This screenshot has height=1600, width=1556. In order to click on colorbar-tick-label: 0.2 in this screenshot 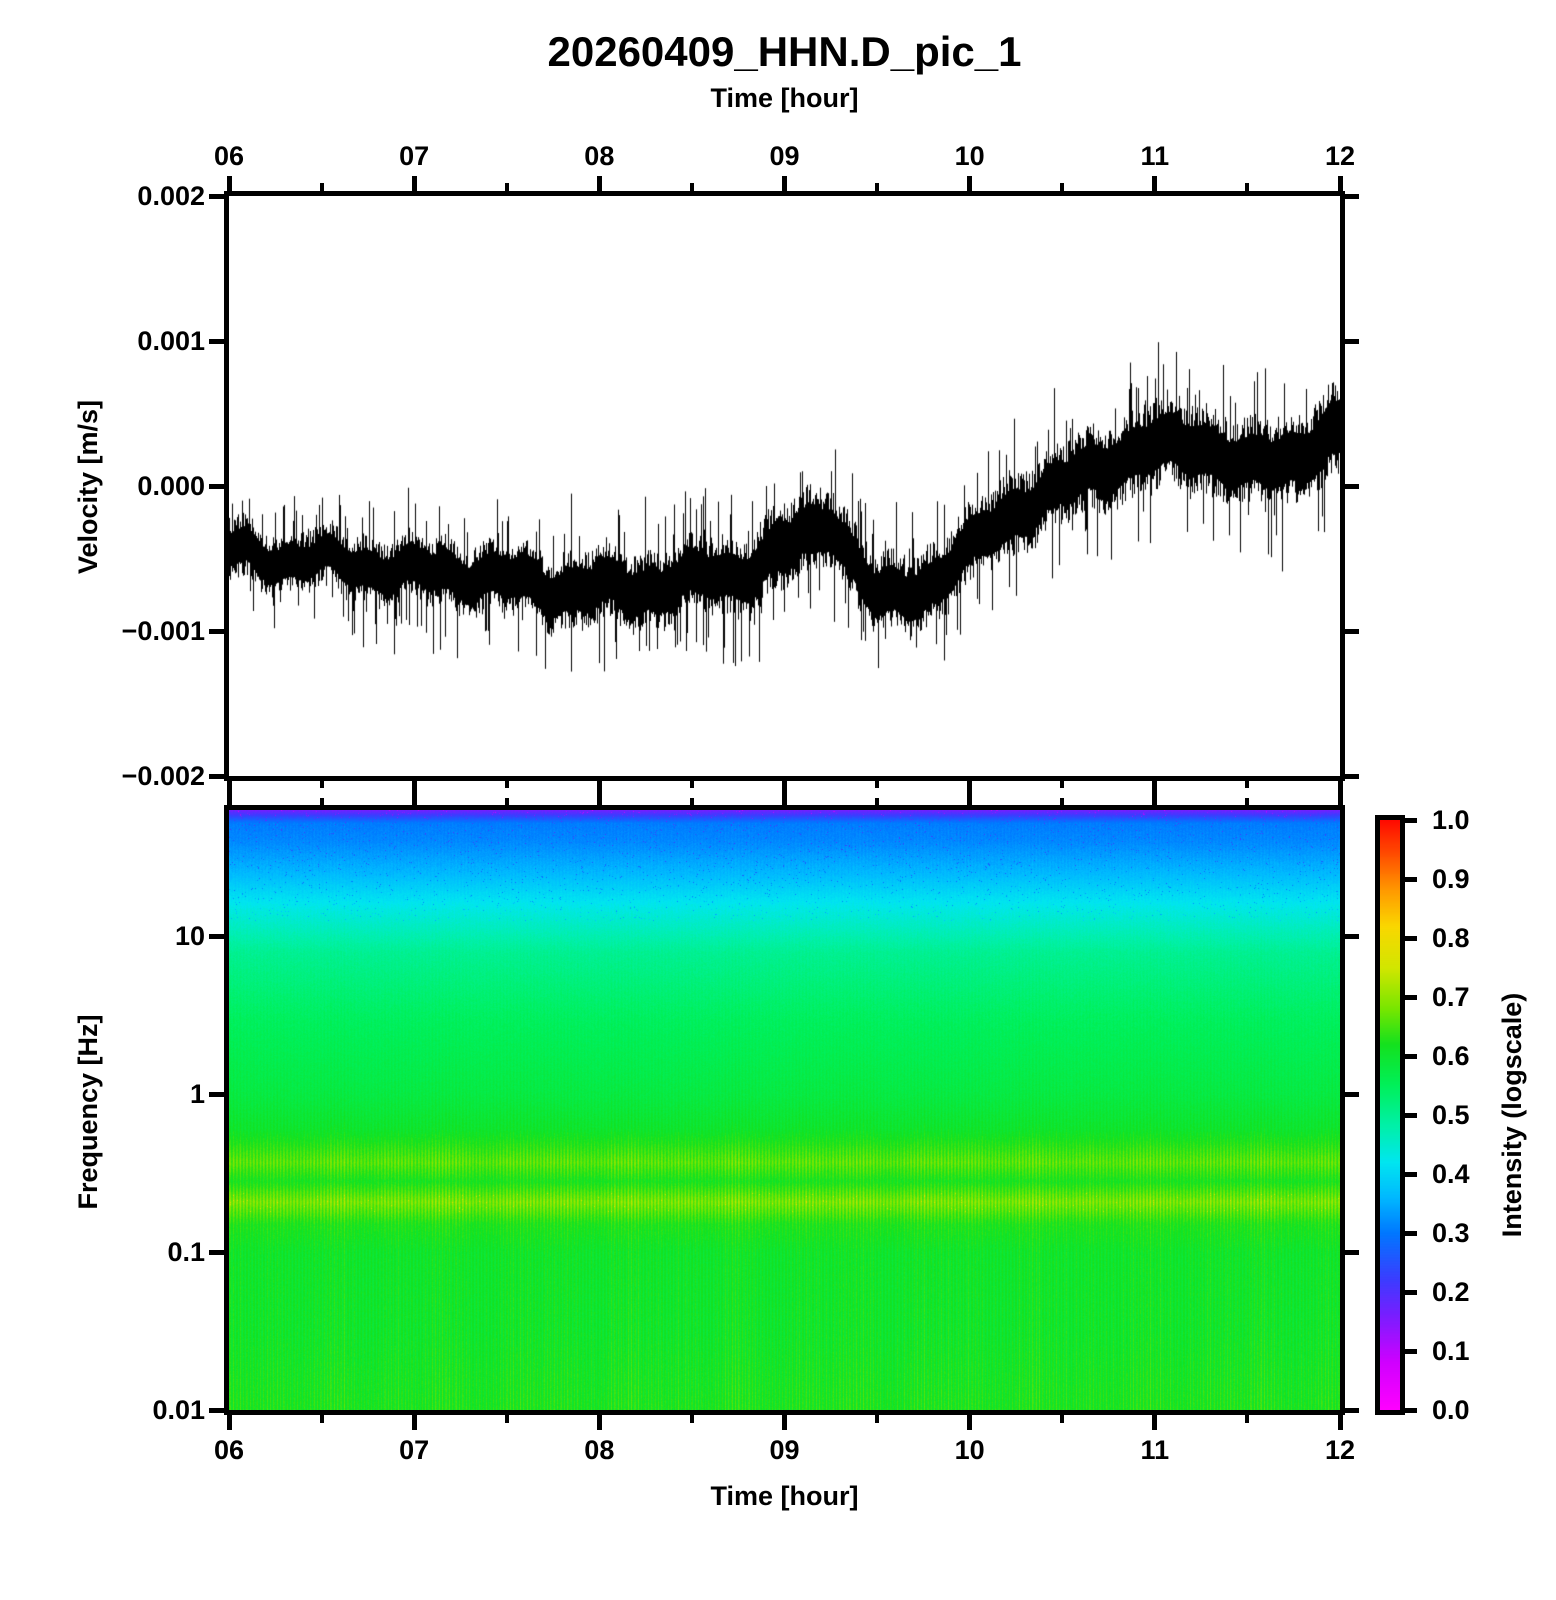, I will do `click(1451, 1292)`.